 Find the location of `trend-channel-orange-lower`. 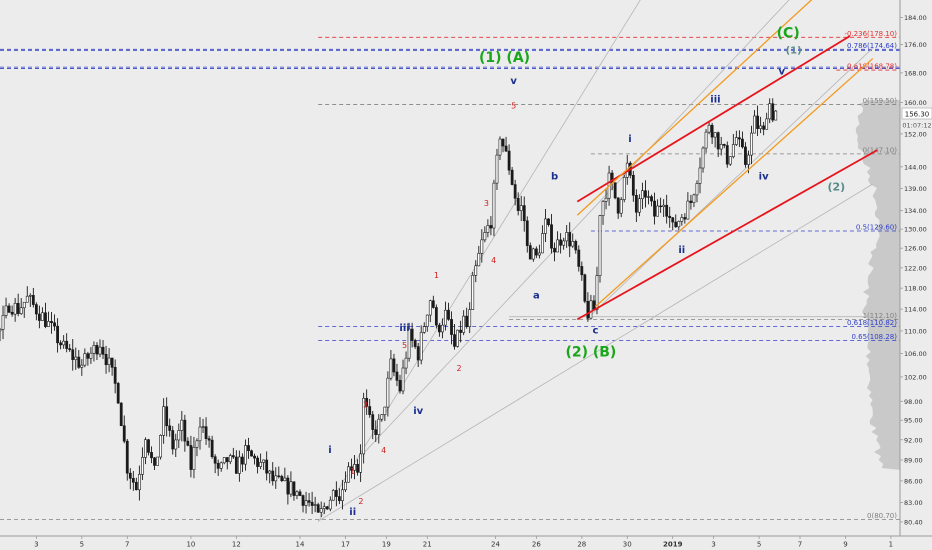

trend-channel-orange-lower is located at coordinates (734, 182).